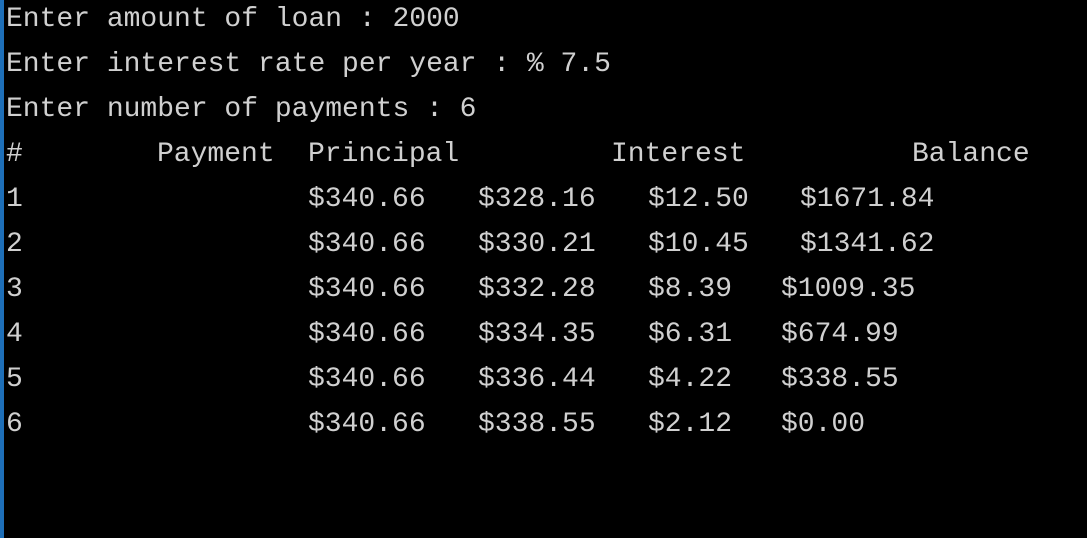 This screenshot has width=1087, height=538. Describe the element at coordinates (14, 424) in the screenshot. I see `row-number: 6` at that location.